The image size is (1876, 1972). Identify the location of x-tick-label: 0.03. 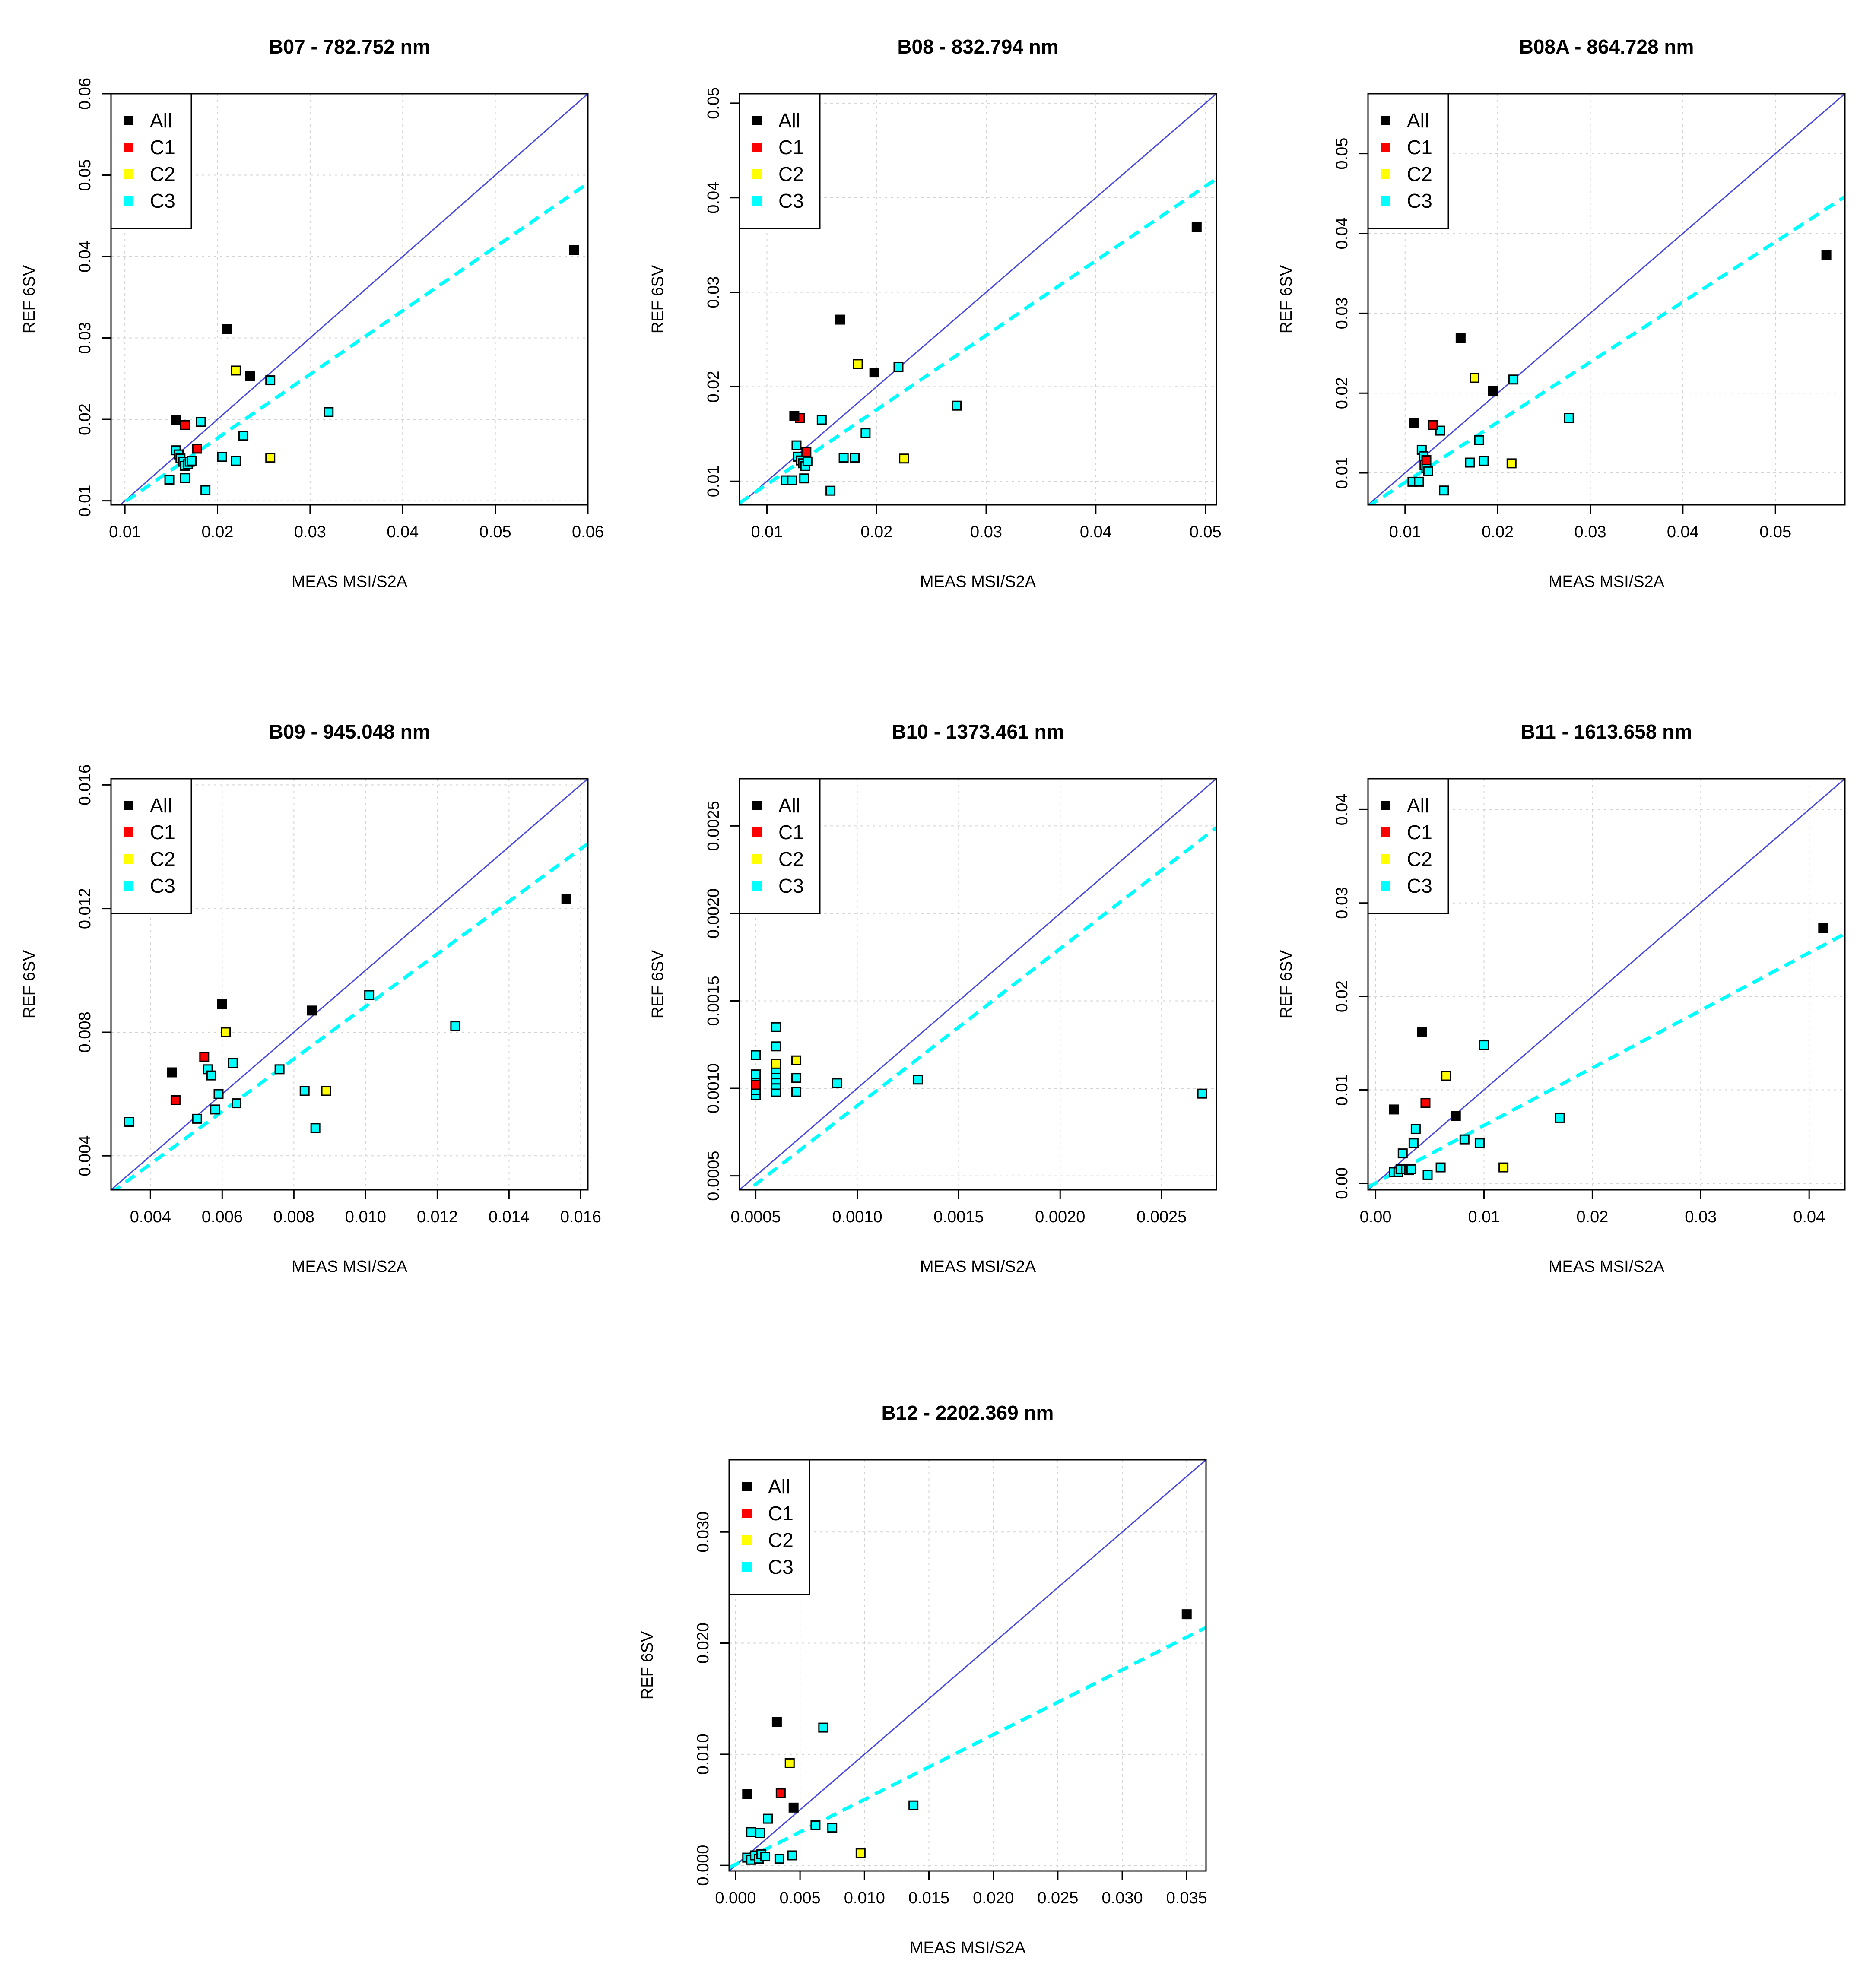
(1701, 1217).